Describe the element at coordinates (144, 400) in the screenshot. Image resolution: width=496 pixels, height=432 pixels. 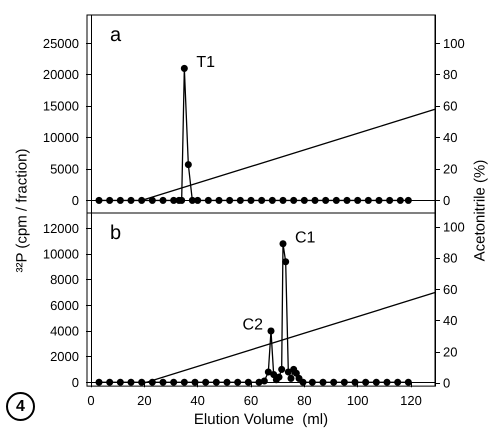
I see `x-tick-label: 20` at that location.